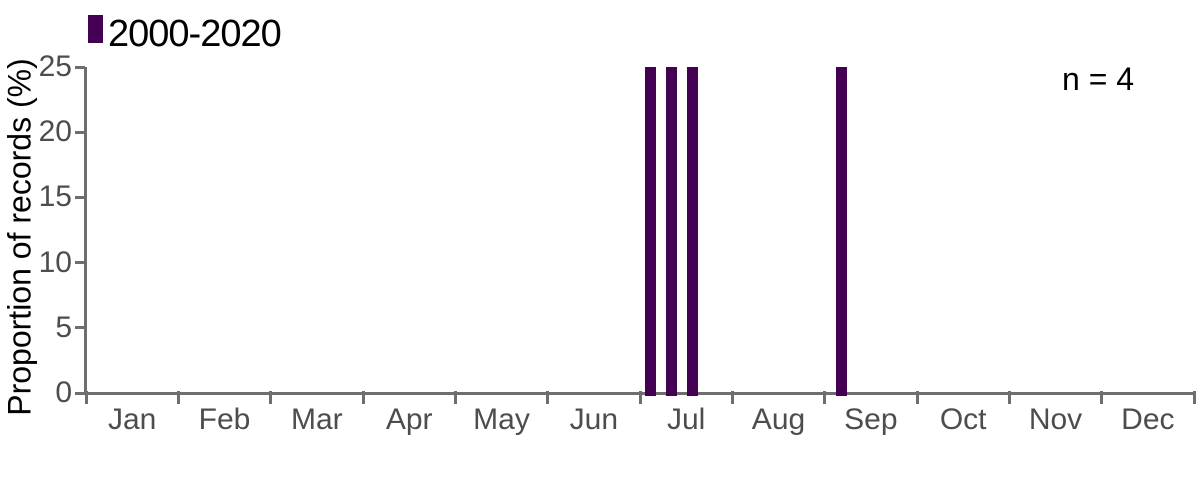 This screenshot has height=480, width=1200. What do you see at coordinates (55, 66) in the screenshot?
I see `y-axis-tick-label: 25` at bounding box center [55, 66].